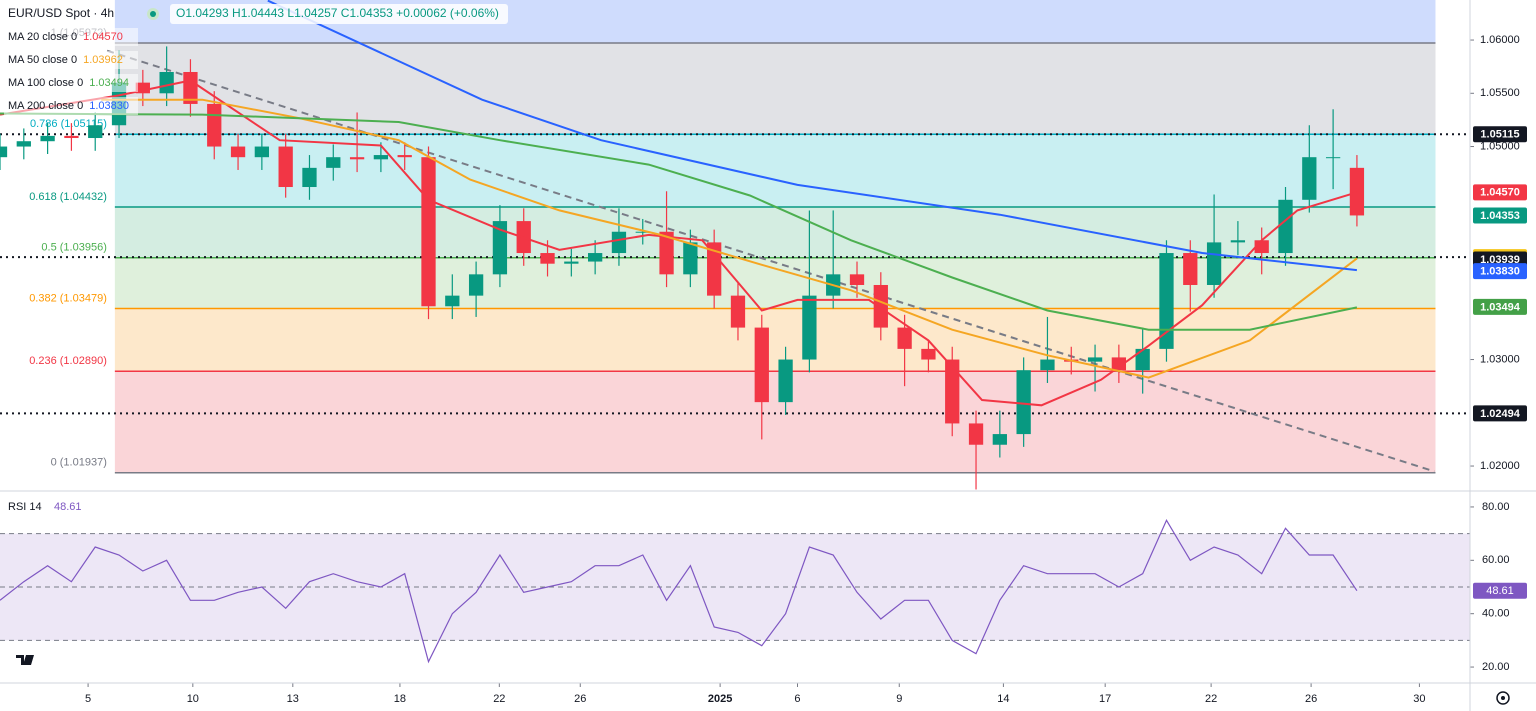 The image size is (1536, 711). I want to click on gear-center, so click(1503, 698).